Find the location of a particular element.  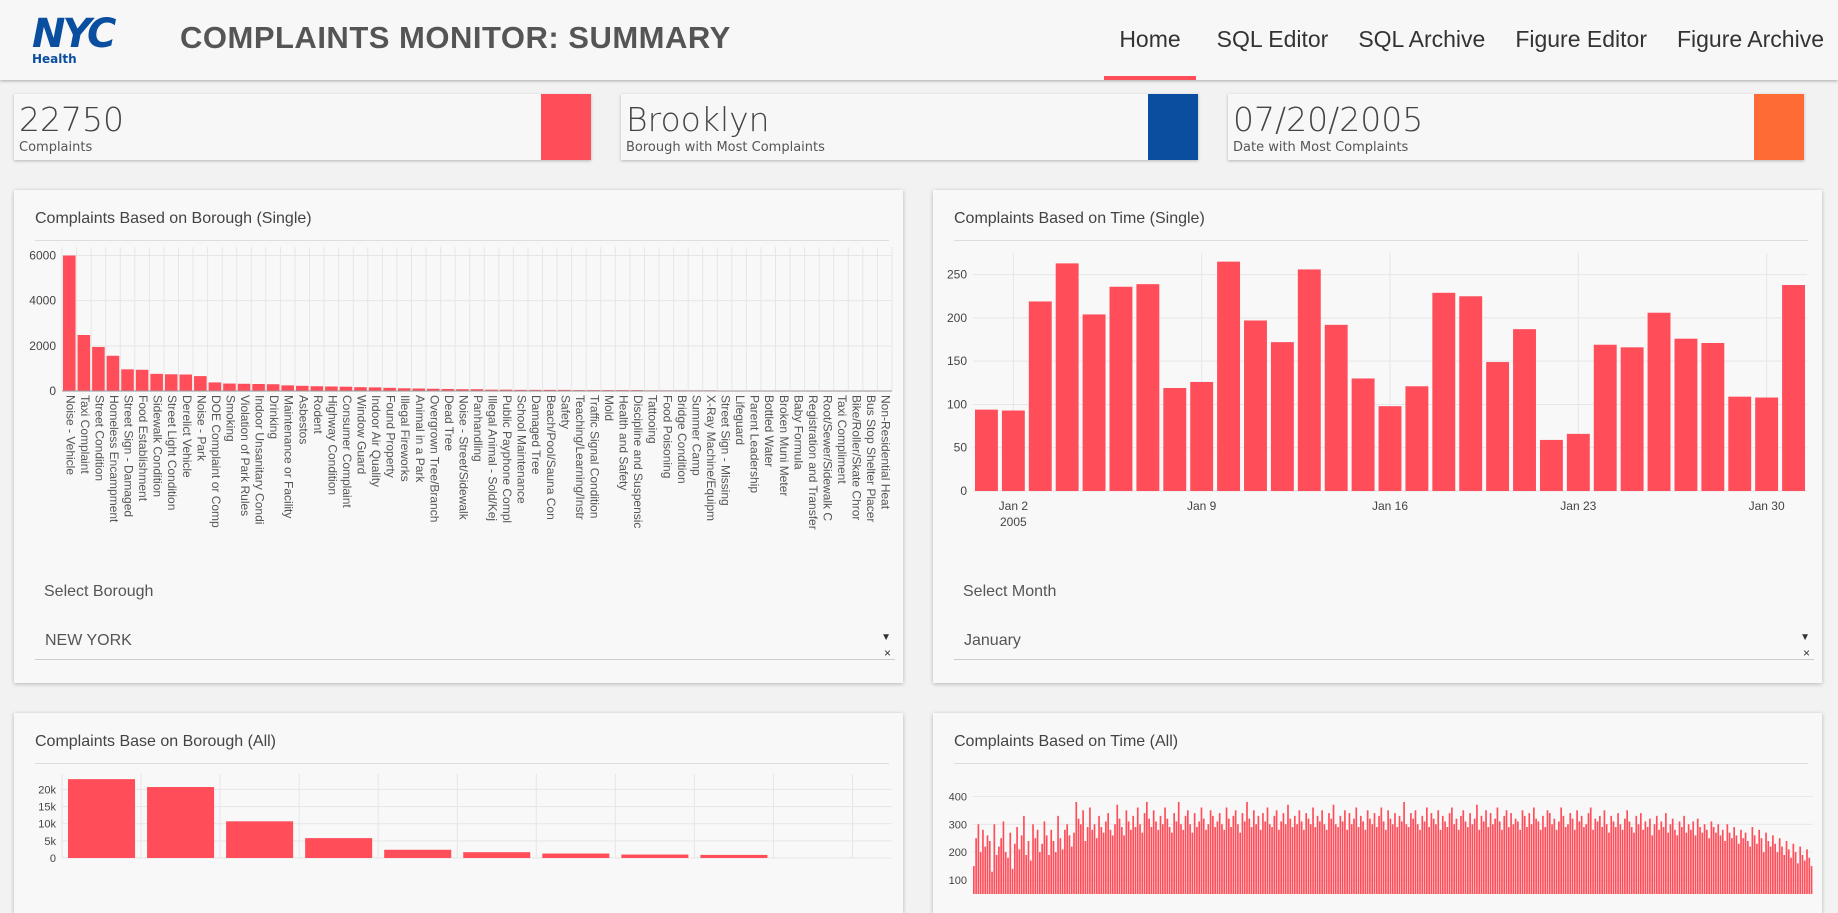

x-tick-label: Teaching/Learning/Instr is located at coordinates (580, 457).